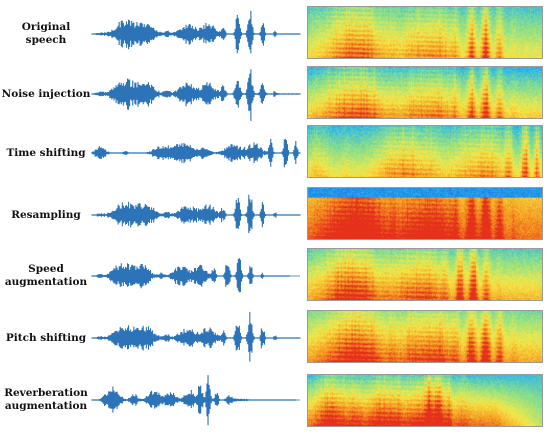 The height and width of the screenshot is (436, 550). What do you see at coordinates (425, 213) in the screenshot?
I see `spectrogram-resampling` at bounding box center [425, 213].